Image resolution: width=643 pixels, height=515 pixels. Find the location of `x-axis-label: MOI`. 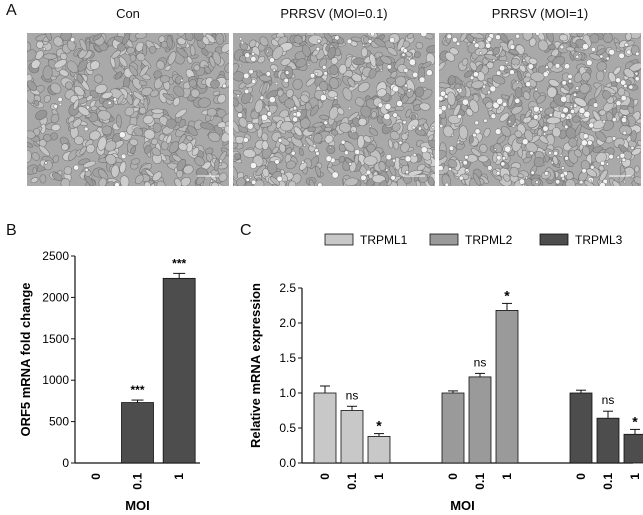

x-axis-label: MOI is located at coordinates (462, 505).